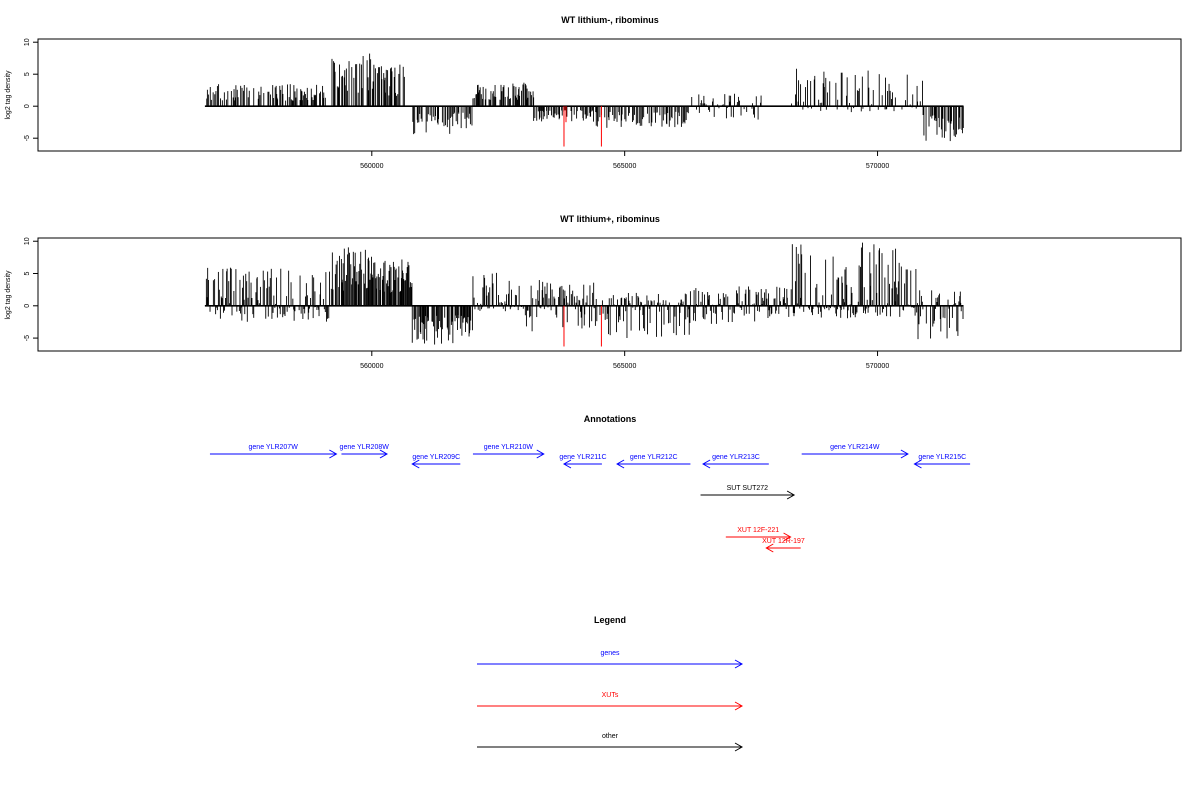  Describe the element at coordinates (436, 457) in the screenshot. I see `annotation-label: gene YLR209C` at that location.